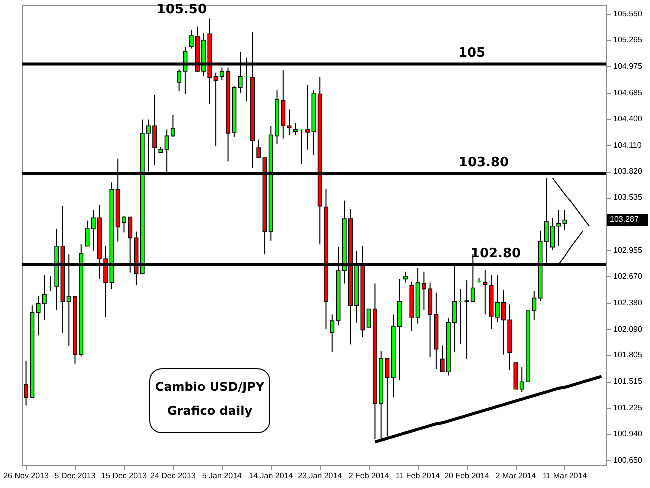  Describe the element at coordinates (628, 250) in the screenshot. I see `y-tick-label: 102.955` at that location.